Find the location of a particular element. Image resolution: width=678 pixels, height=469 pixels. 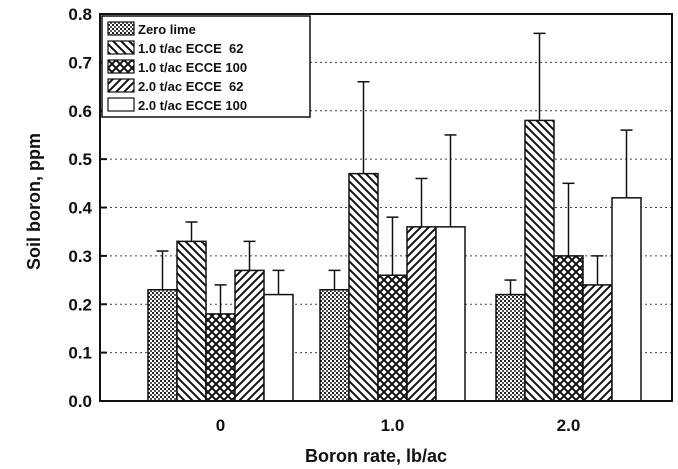

x-axis-ticks: 0 1.0 2.0 is located at coordinates (398, 425).